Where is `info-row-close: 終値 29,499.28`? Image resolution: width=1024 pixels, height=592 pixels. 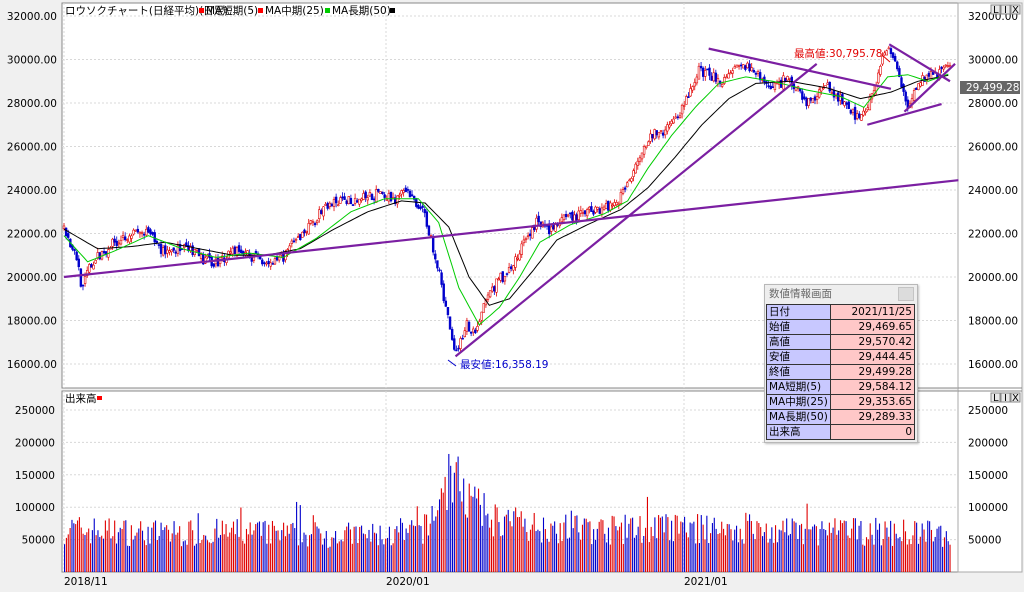 info-row-close: 終値 29,499.28 is located at coordinates (841, 372).